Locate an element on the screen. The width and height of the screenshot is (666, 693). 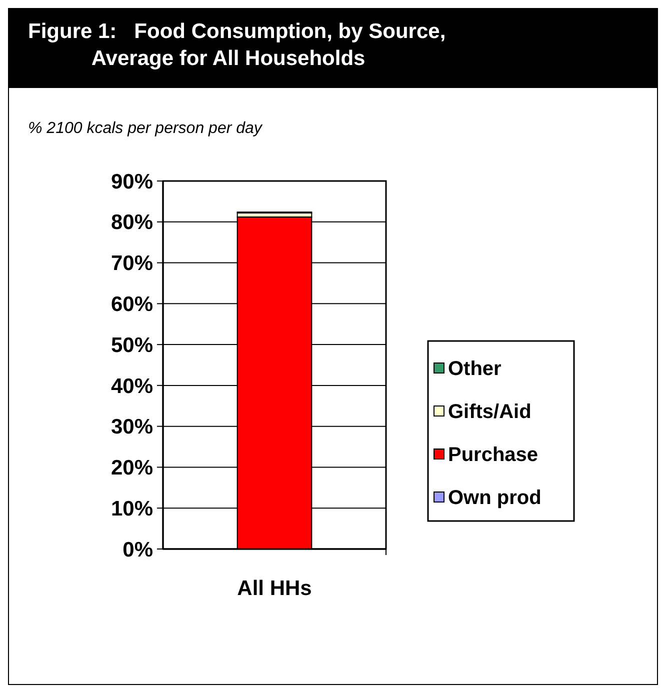
legend-label: Purchase is located at coordinates (493, 455).